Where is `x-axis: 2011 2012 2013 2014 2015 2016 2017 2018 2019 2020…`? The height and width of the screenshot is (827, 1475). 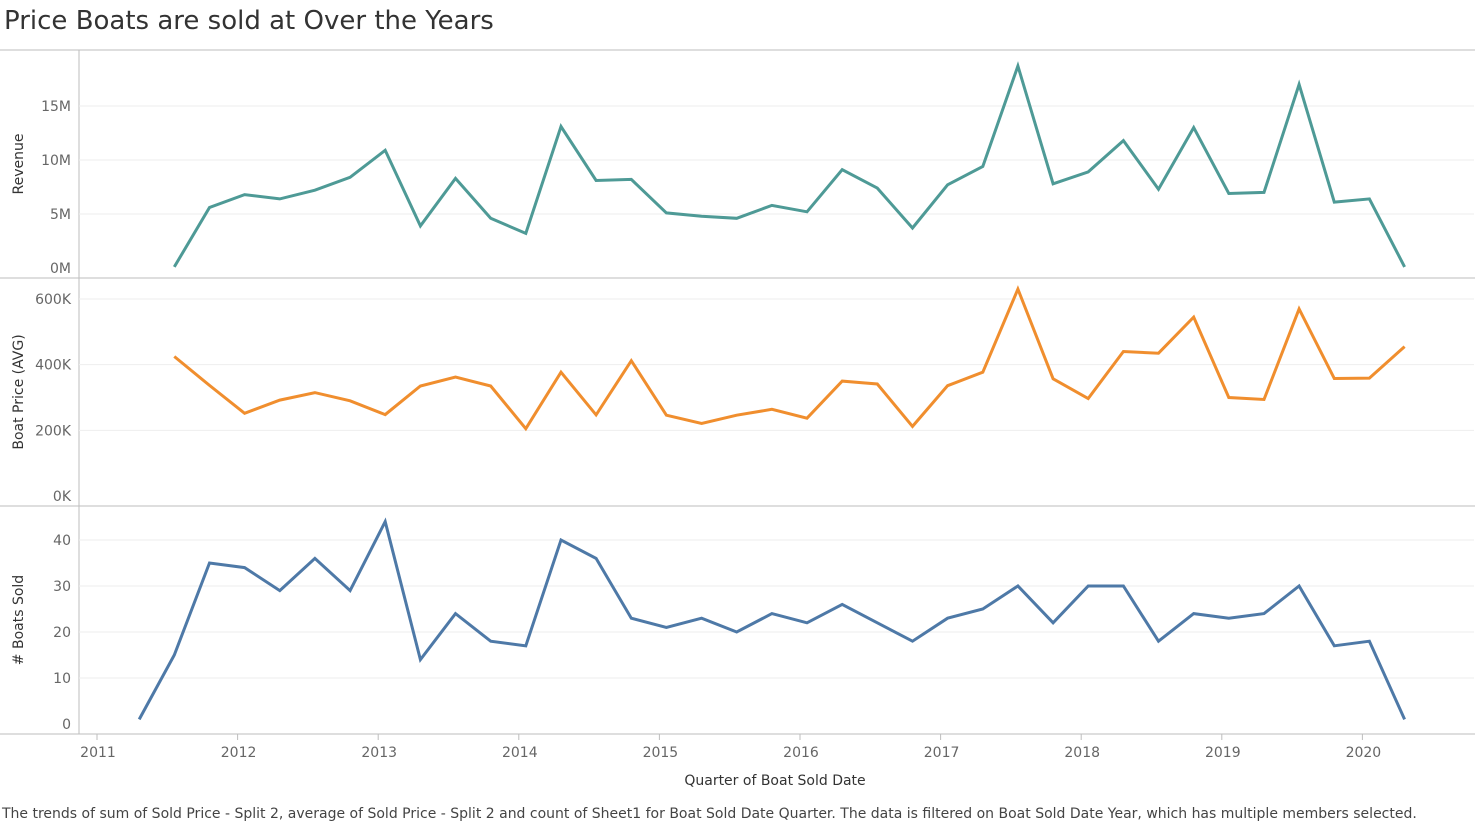 x-axis: 2011 2012 2013 2014 2015 2016 2017 2018 2019 2020… is located at coordinates (730, 761).